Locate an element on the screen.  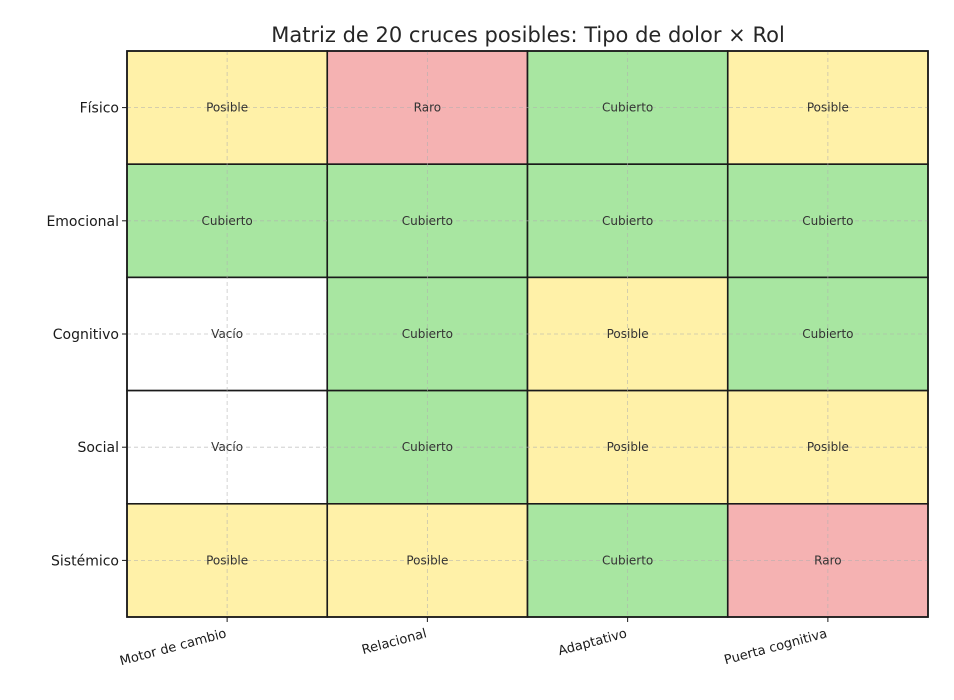
x-tick-label: Motor de cambio is located at coordinates (173, 647).